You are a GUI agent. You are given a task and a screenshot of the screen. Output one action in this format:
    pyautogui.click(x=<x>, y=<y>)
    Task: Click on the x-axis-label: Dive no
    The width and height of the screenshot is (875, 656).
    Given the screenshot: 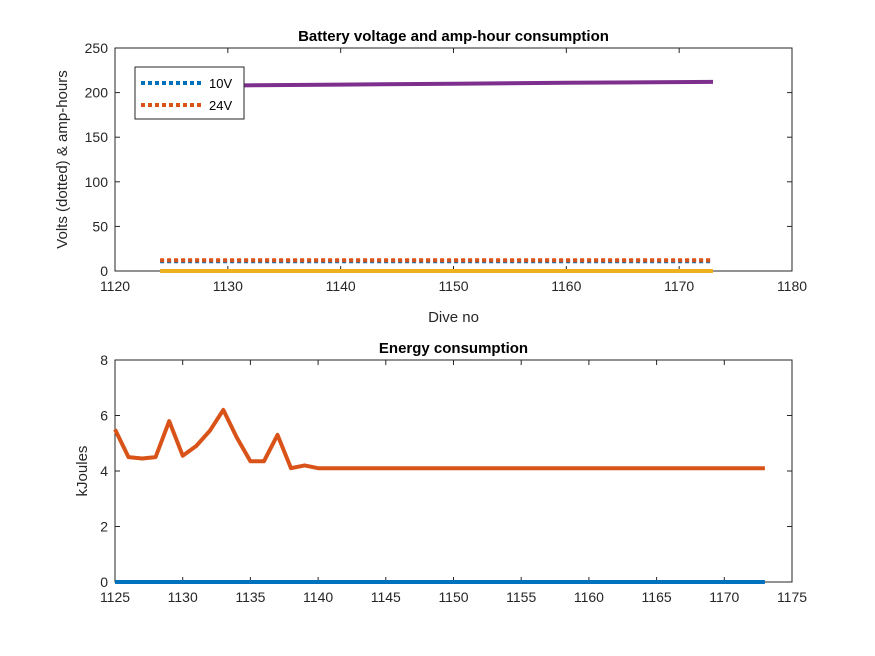 What is the action you would take?
    pyautogui.click(x=453, y=317)
    